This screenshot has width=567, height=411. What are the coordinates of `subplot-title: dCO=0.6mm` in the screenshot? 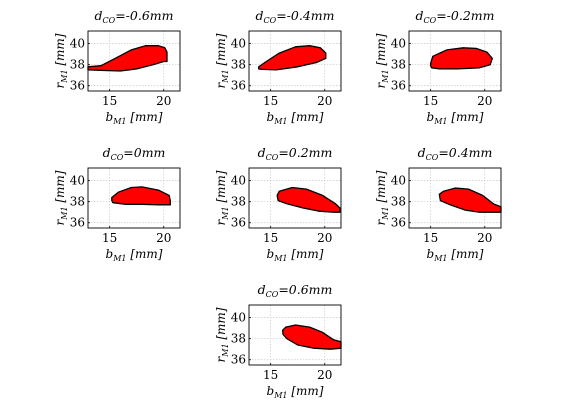 It's located at (295, 290).